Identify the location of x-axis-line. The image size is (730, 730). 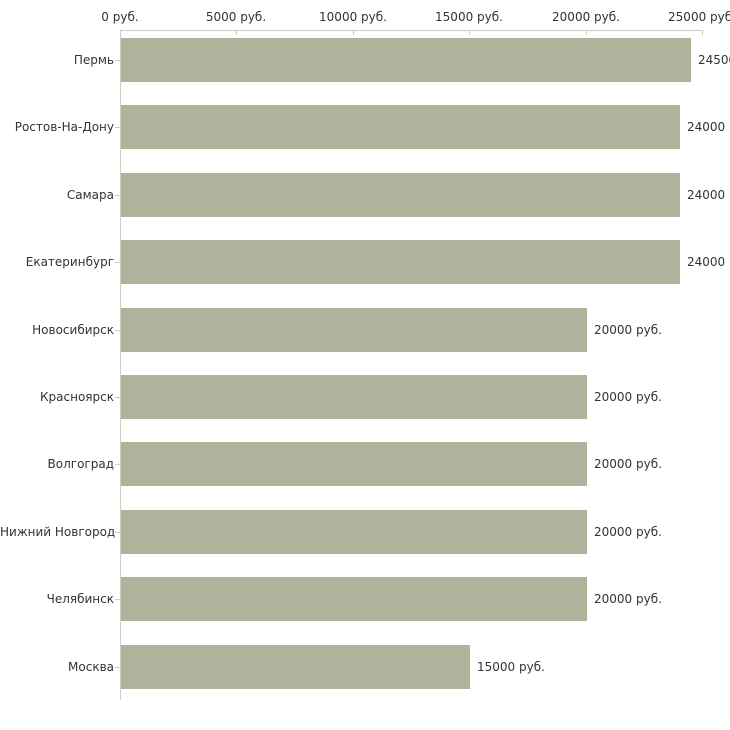
(411, 30).